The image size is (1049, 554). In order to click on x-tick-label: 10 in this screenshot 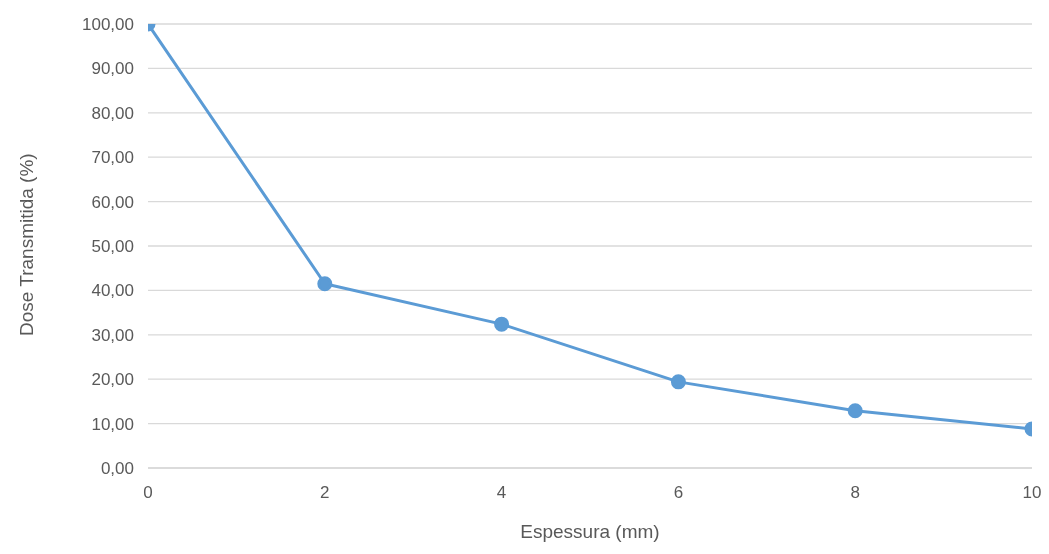, I will do `click(1032, 493)`.